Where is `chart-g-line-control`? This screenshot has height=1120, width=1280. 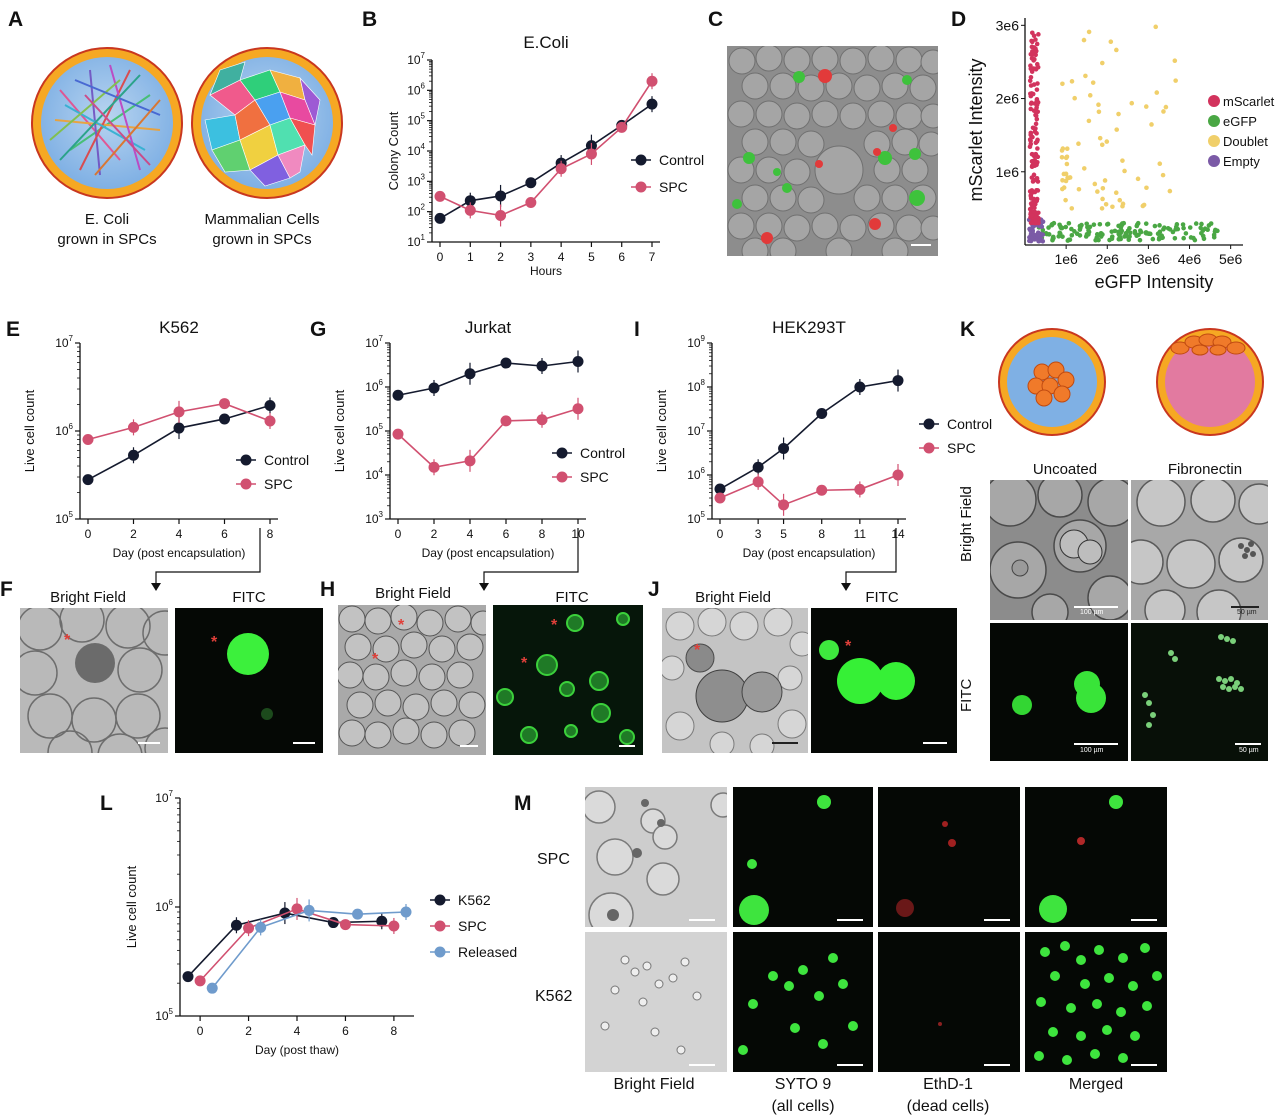 chart-g-line-control is located at coordinates (488, 378).